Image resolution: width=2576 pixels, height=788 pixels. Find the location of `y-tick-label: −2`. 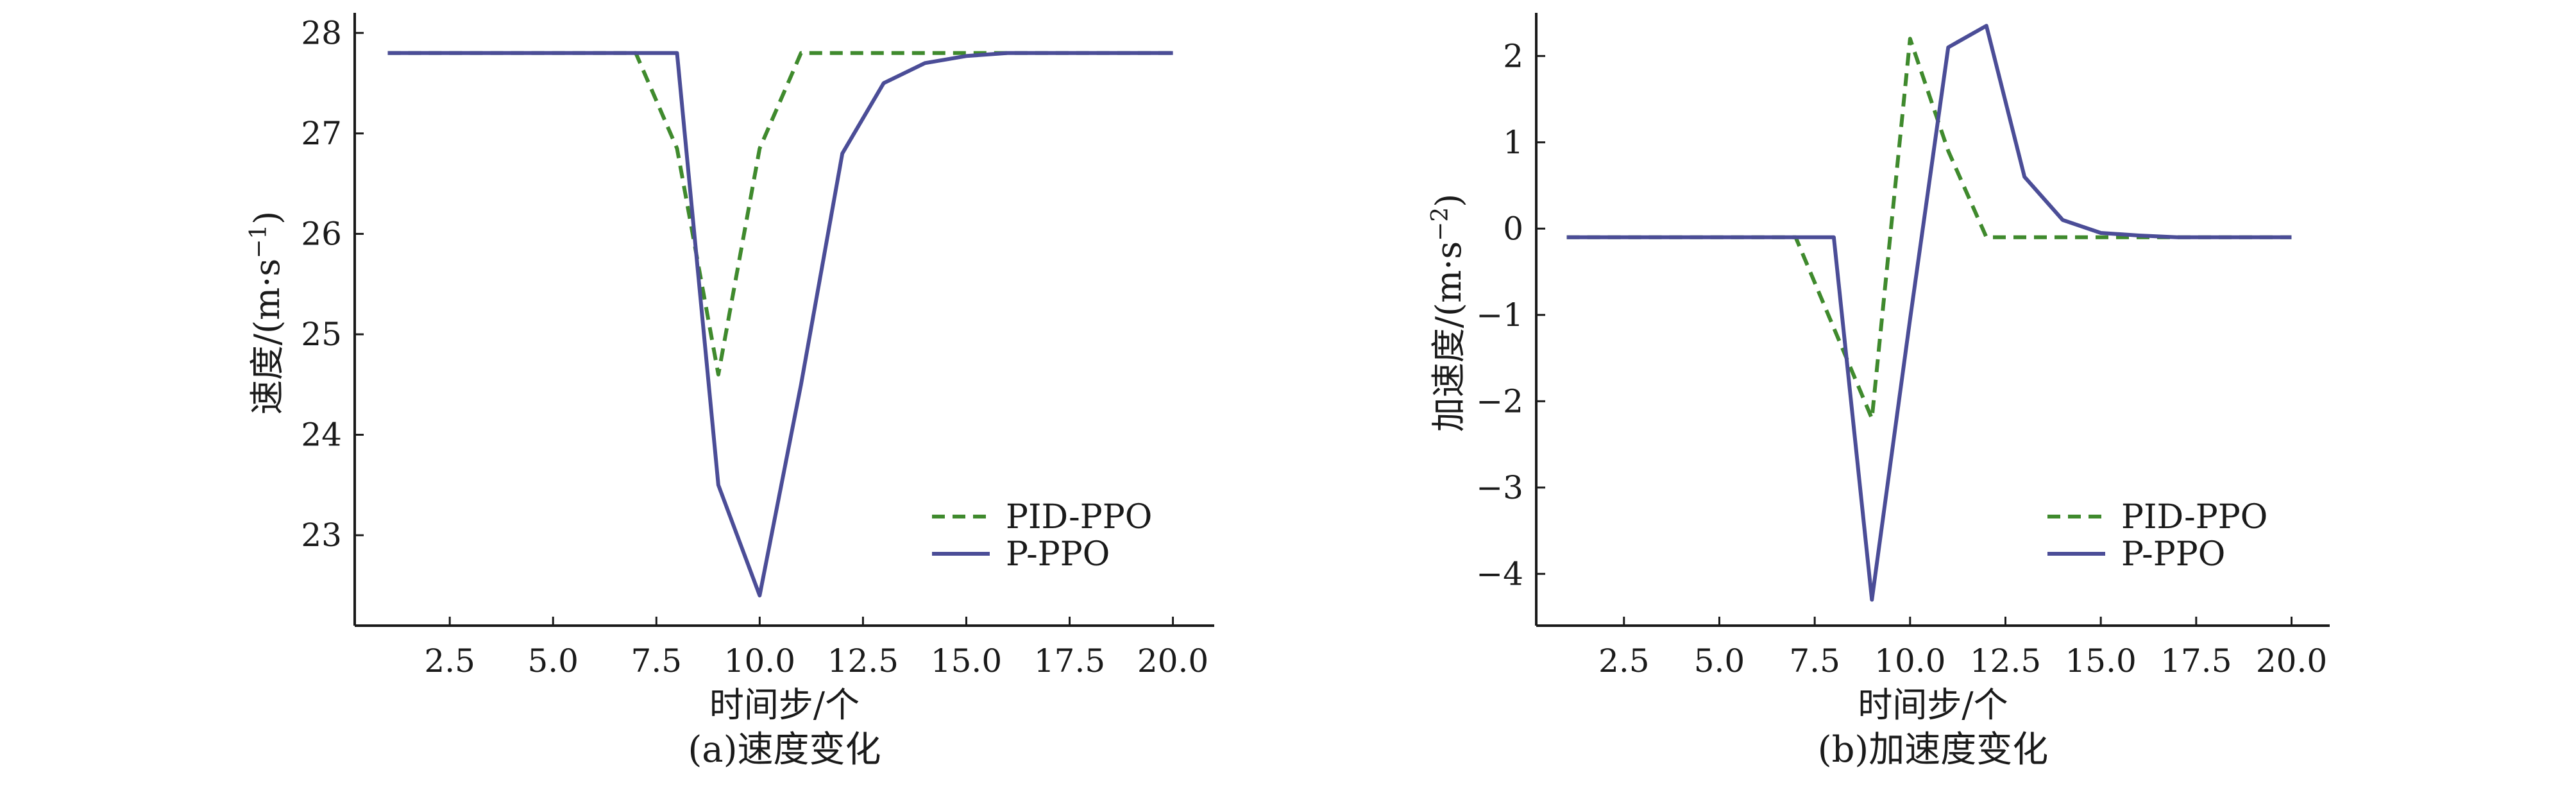

y-tick-label: −2 is located at coordinates (1499, 401).